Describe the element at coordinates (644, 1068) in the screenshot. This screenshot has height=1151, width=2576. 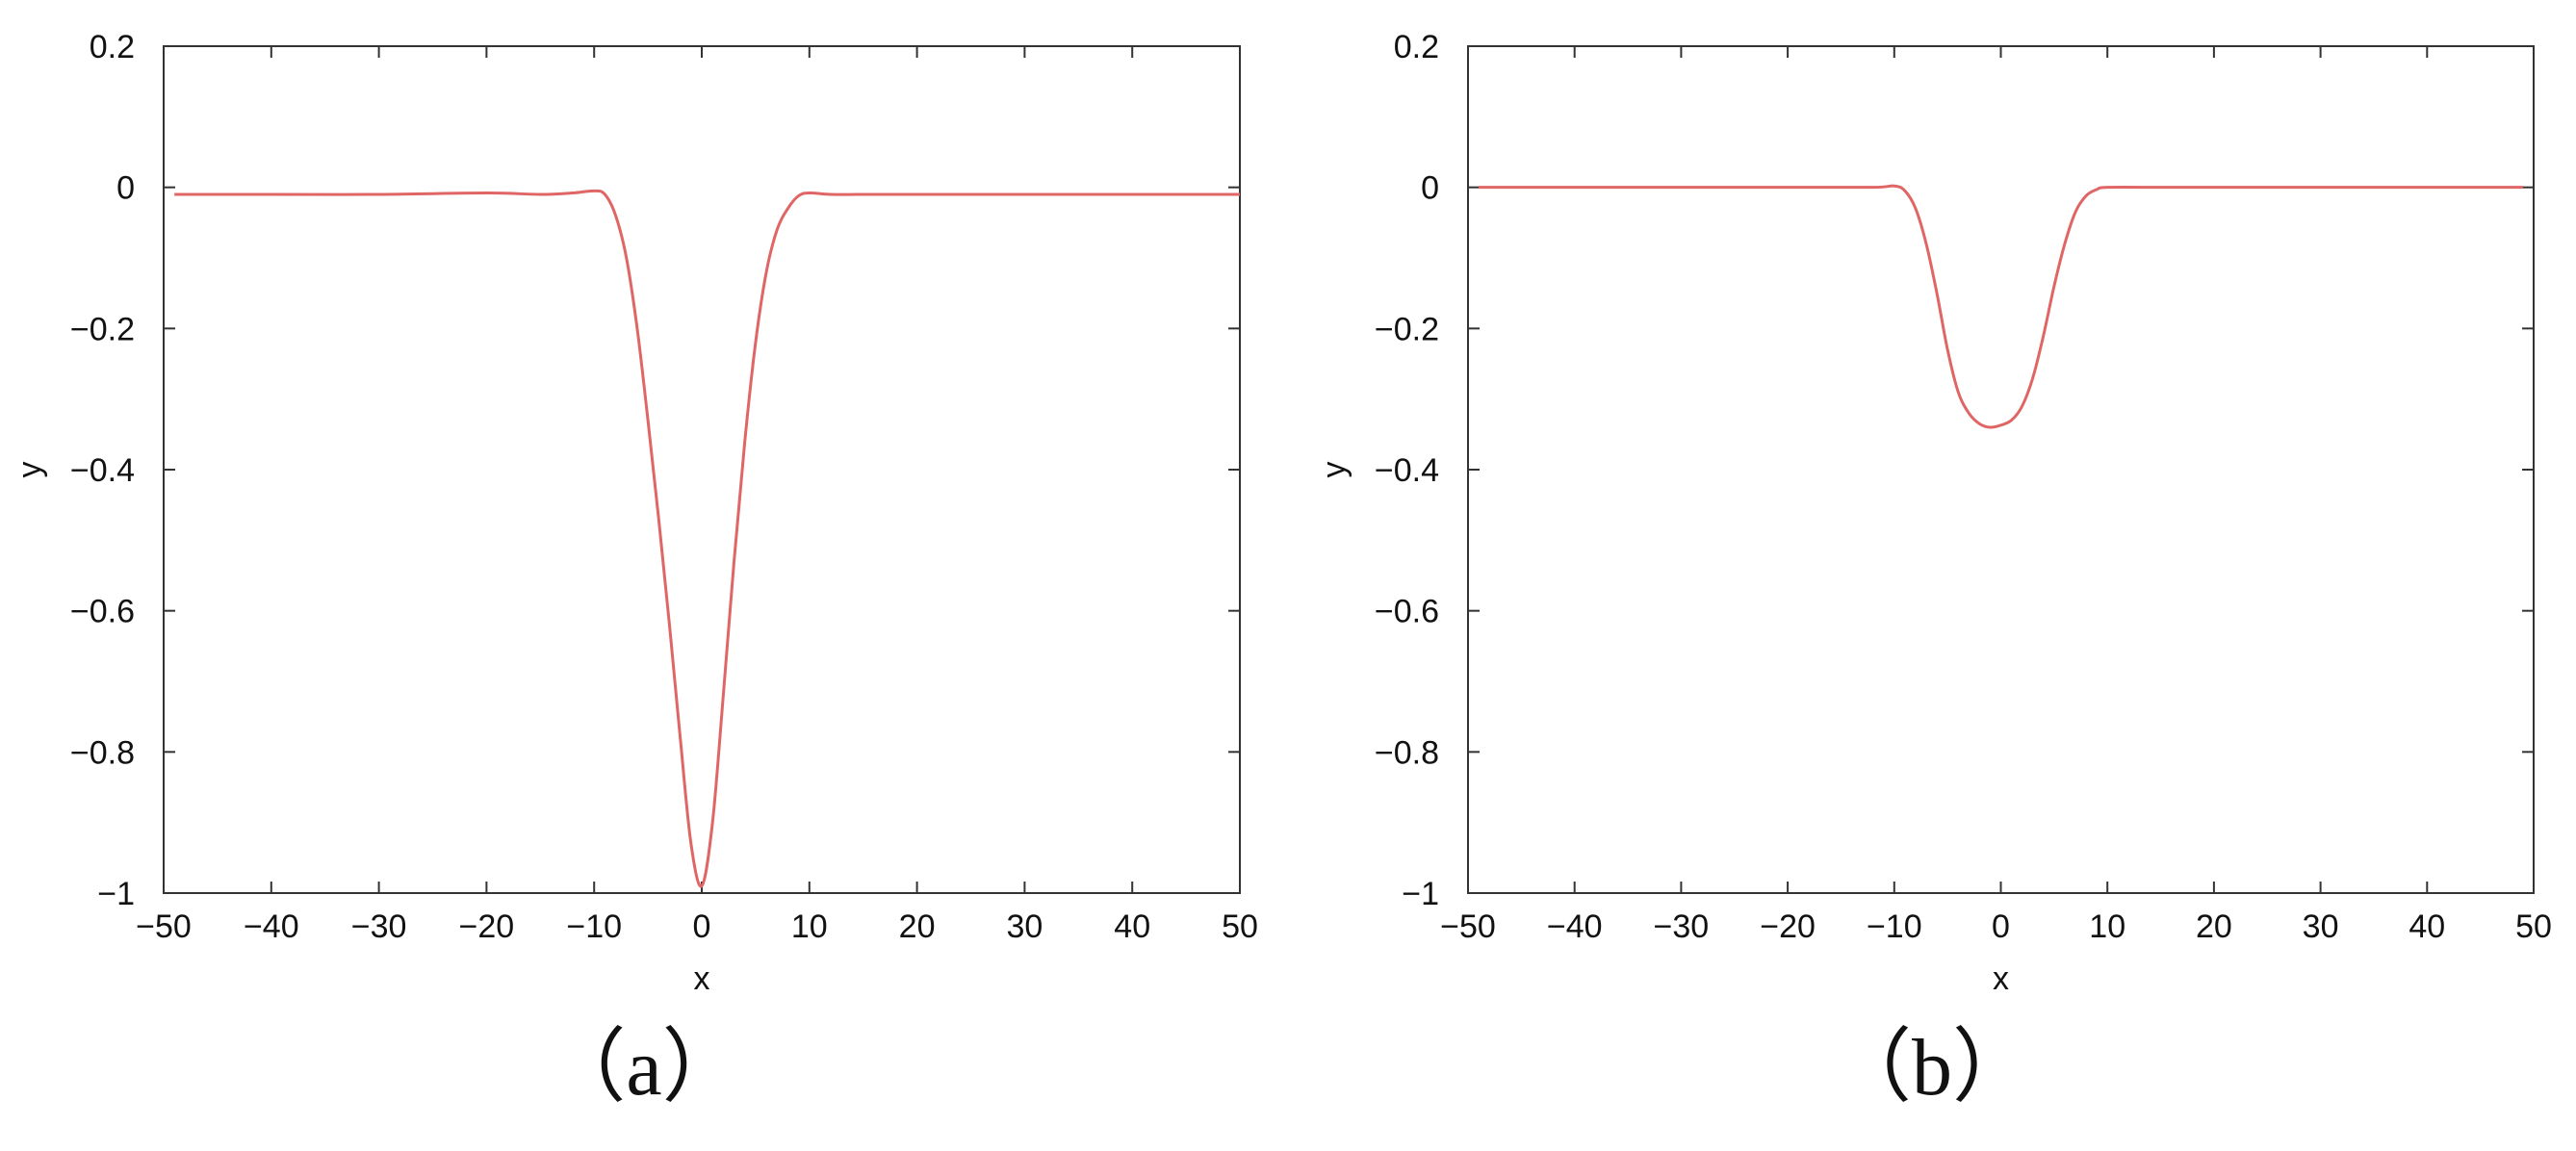
I see `panel-caption-a: （a）` at that location.